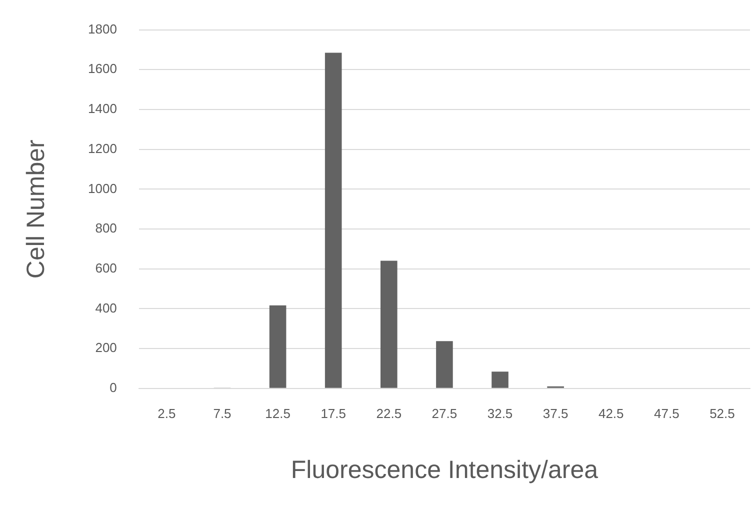 Image resolution: width=756 pixels, height=506 pixels. What do you see at coordinates (102, 68) in the screenshot?
I see `y-tick-label: 1600` at bounding box center [102, 68].